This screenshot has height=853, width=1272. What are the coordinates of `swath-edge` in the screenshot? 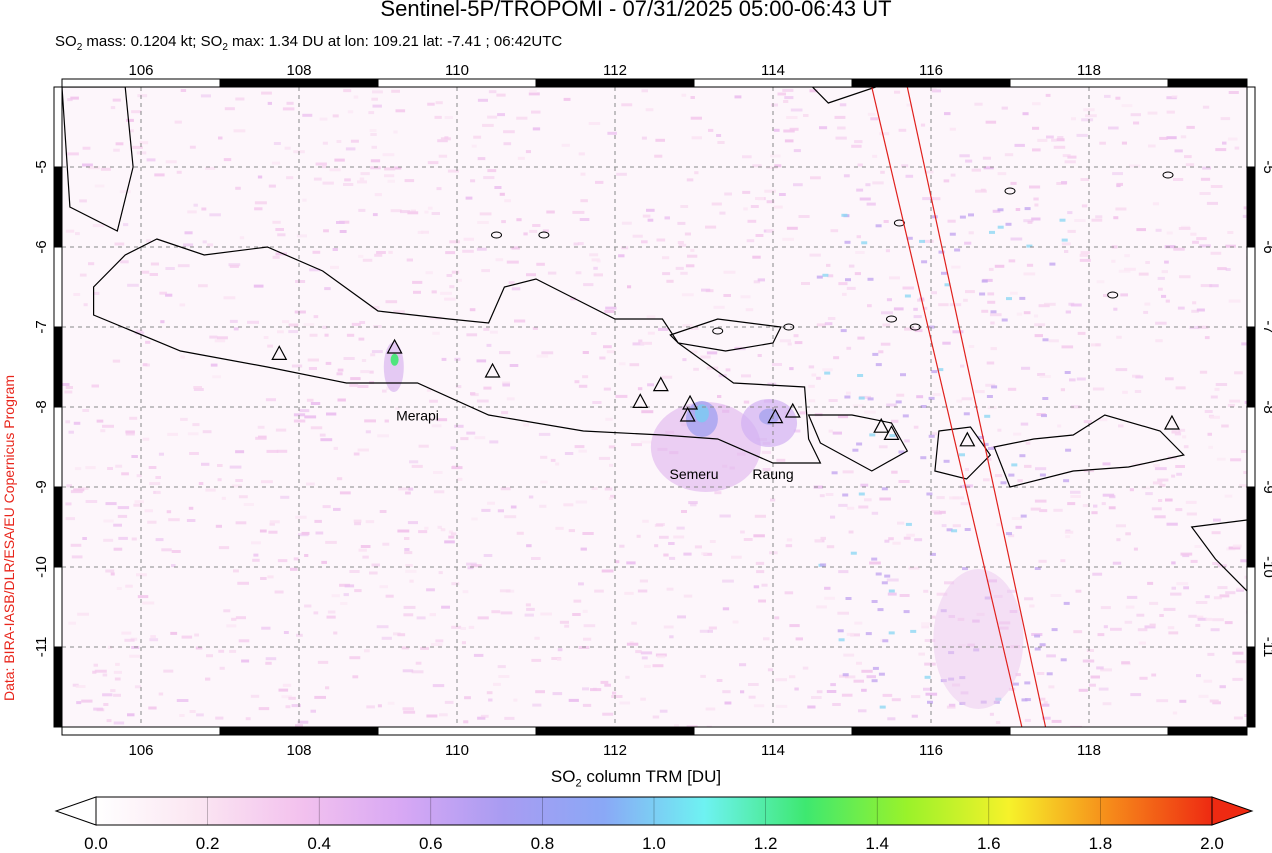 It's located at (959, 407).